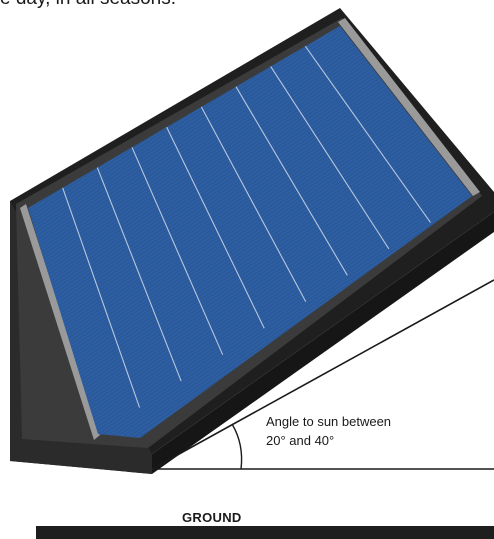  Describe the element at coordinates (300, 440) in the screenshot. I see `angle-label-line-2: 20° and 40°` at that location.